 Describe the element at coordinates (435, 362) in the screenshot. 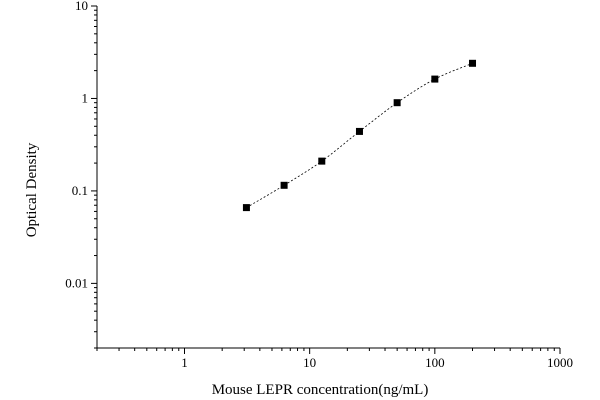

I see `x-tick-label: 100` at that location.